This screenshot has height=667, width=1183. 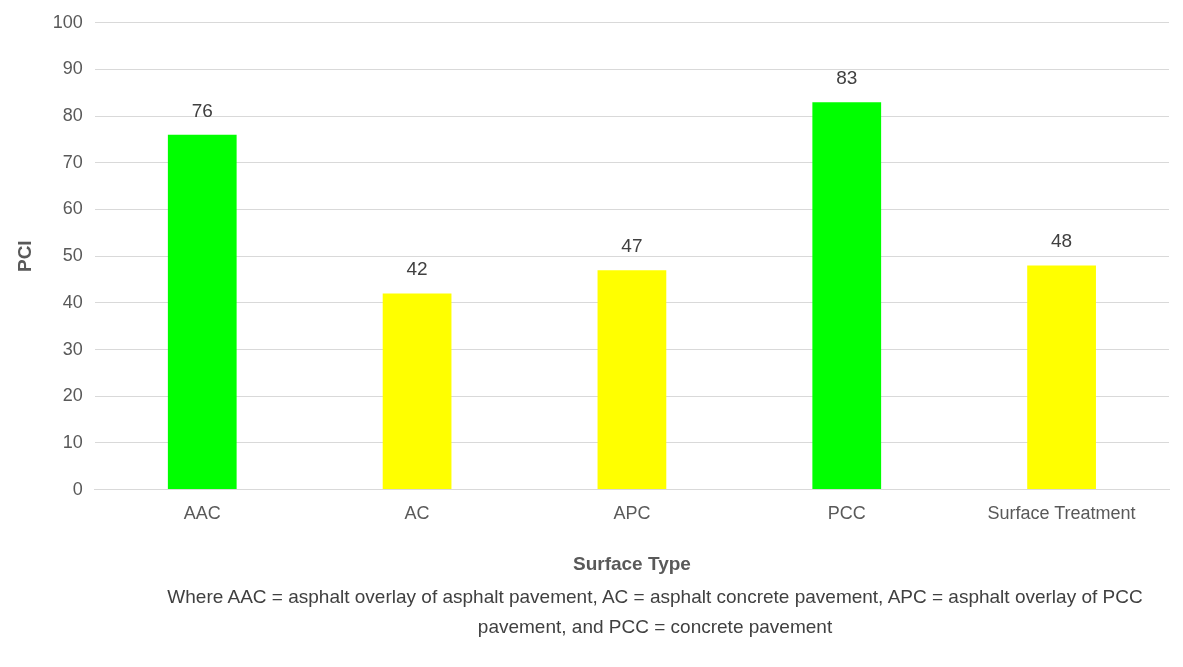 I want to click on data-label: 48, so click(x=1062, y=241).